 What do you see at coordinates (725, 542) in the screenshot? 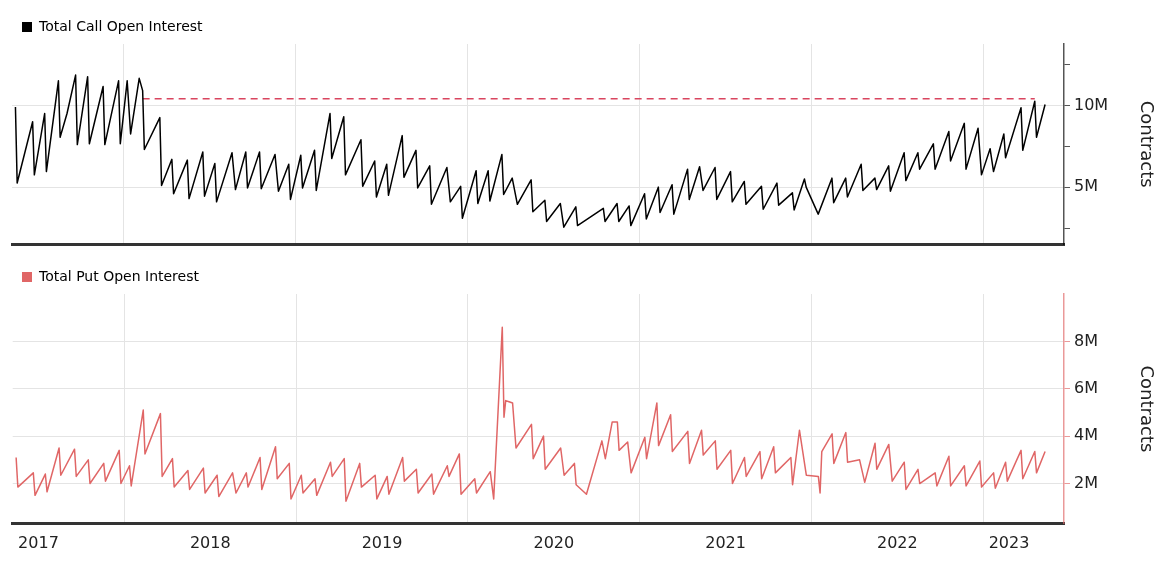
I see `x-tick-label: 2021` at bounding box center [725, 542].